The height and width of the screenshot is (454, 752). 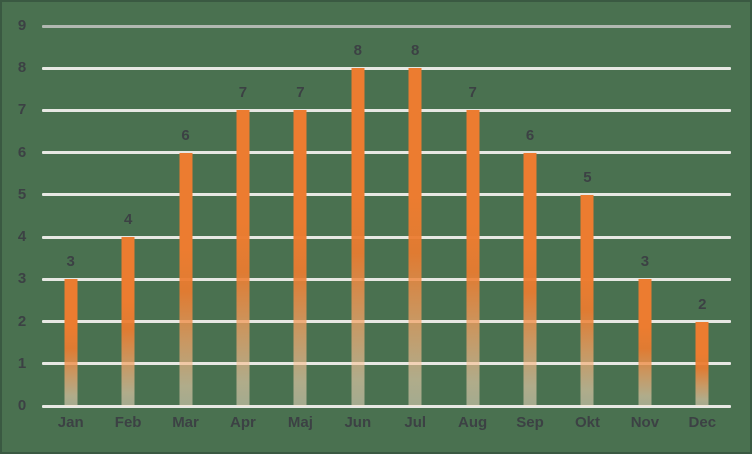 I want to click on x-tick-label: Maj, so click(x=300, y=422).